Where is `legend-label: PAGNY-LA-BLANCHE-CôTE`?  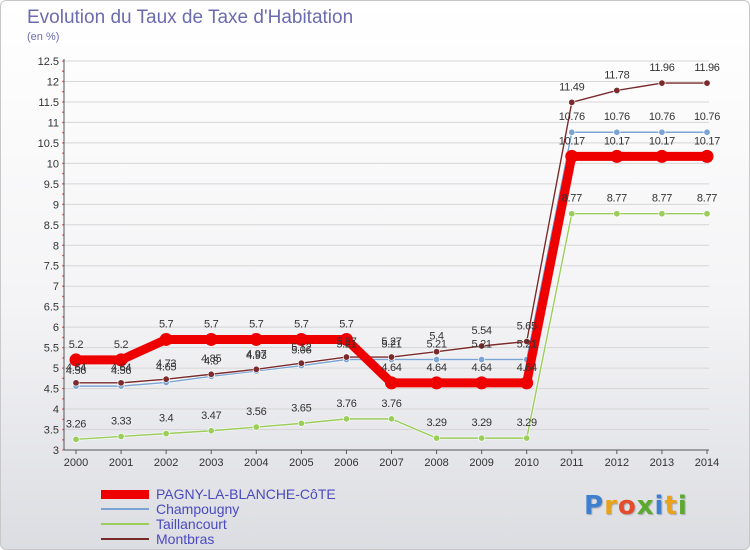
legend-label: PAGNY-LA-BLANCHE-CôTE is located at coordinates (246, 494).